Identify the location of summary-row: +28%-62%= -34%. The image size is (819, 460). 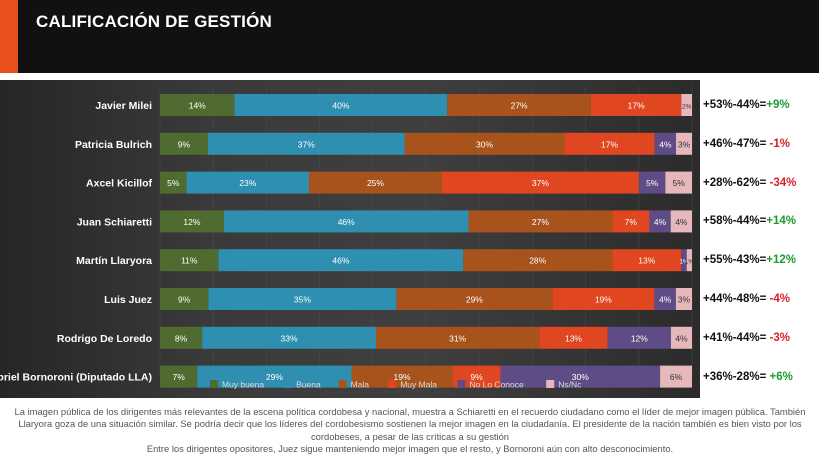
(749, 183).